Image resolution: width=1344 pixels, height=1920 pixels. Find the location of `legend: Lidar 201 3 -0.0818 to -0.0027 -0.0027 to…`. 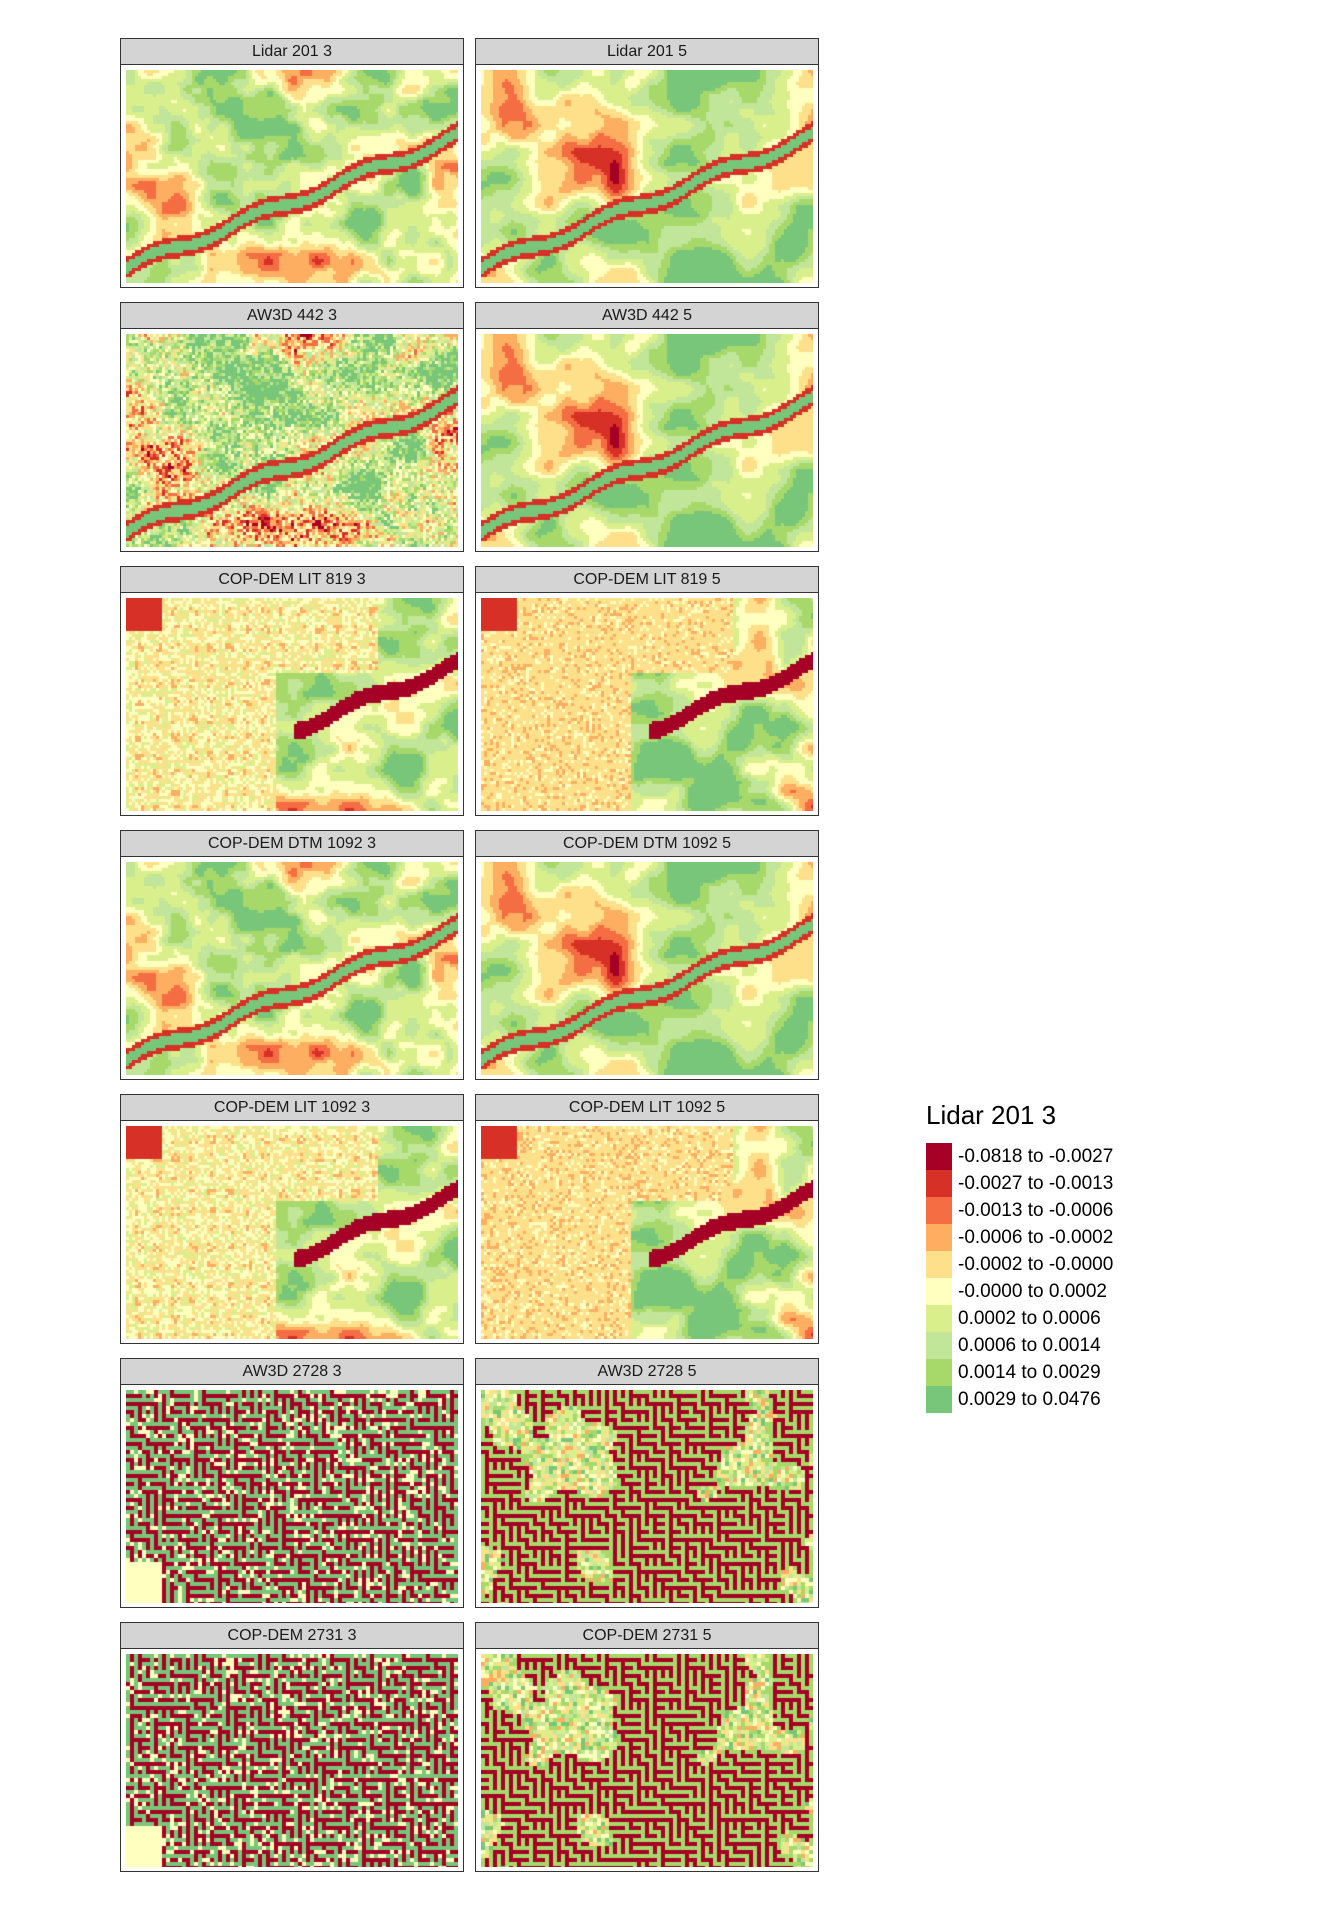

legend: Lidar 201 3 -0.0818 to -0.0027 -0.0027 to… is located at coordinates (1019, 1256).